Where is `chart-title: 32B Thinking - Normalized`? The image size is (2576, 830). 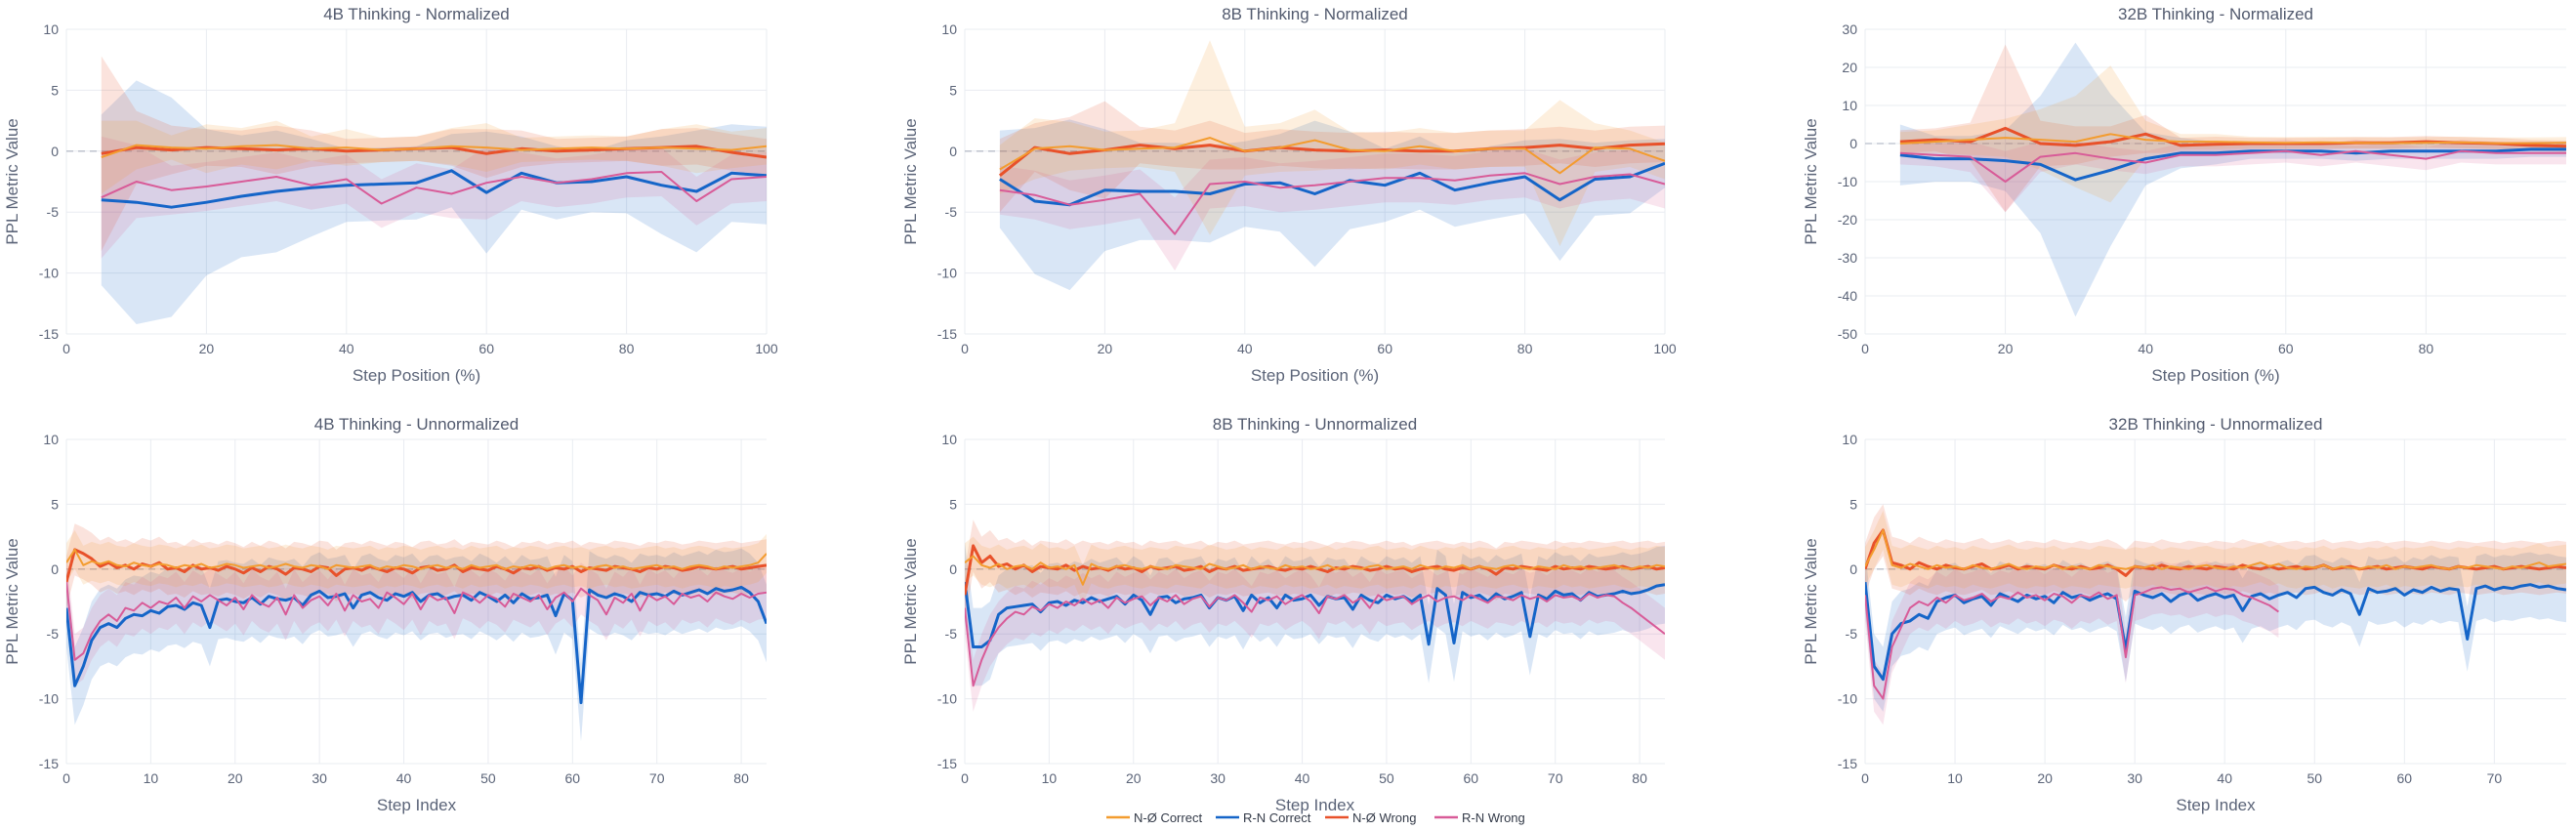
chart-title: 32B Thinking - Normalized is located at coordinates (2215, 14).